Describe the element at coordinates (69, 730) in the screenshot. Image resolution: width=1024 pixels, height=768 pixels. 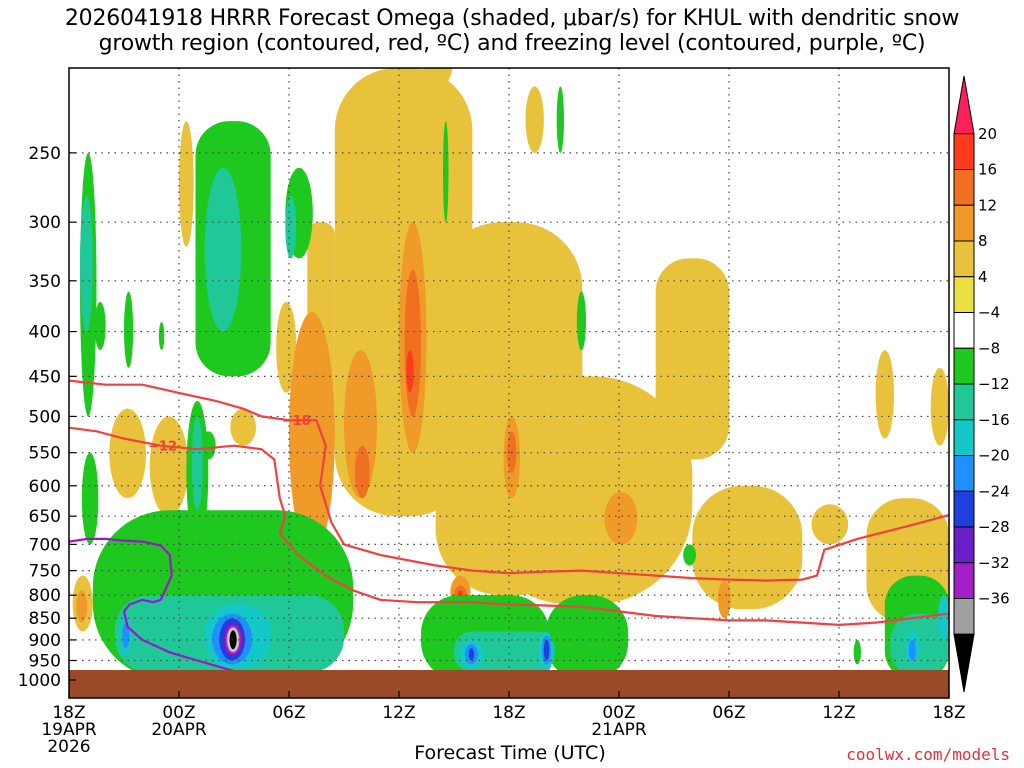
I see `x-tick-label-0-1: 19APR` at that location.